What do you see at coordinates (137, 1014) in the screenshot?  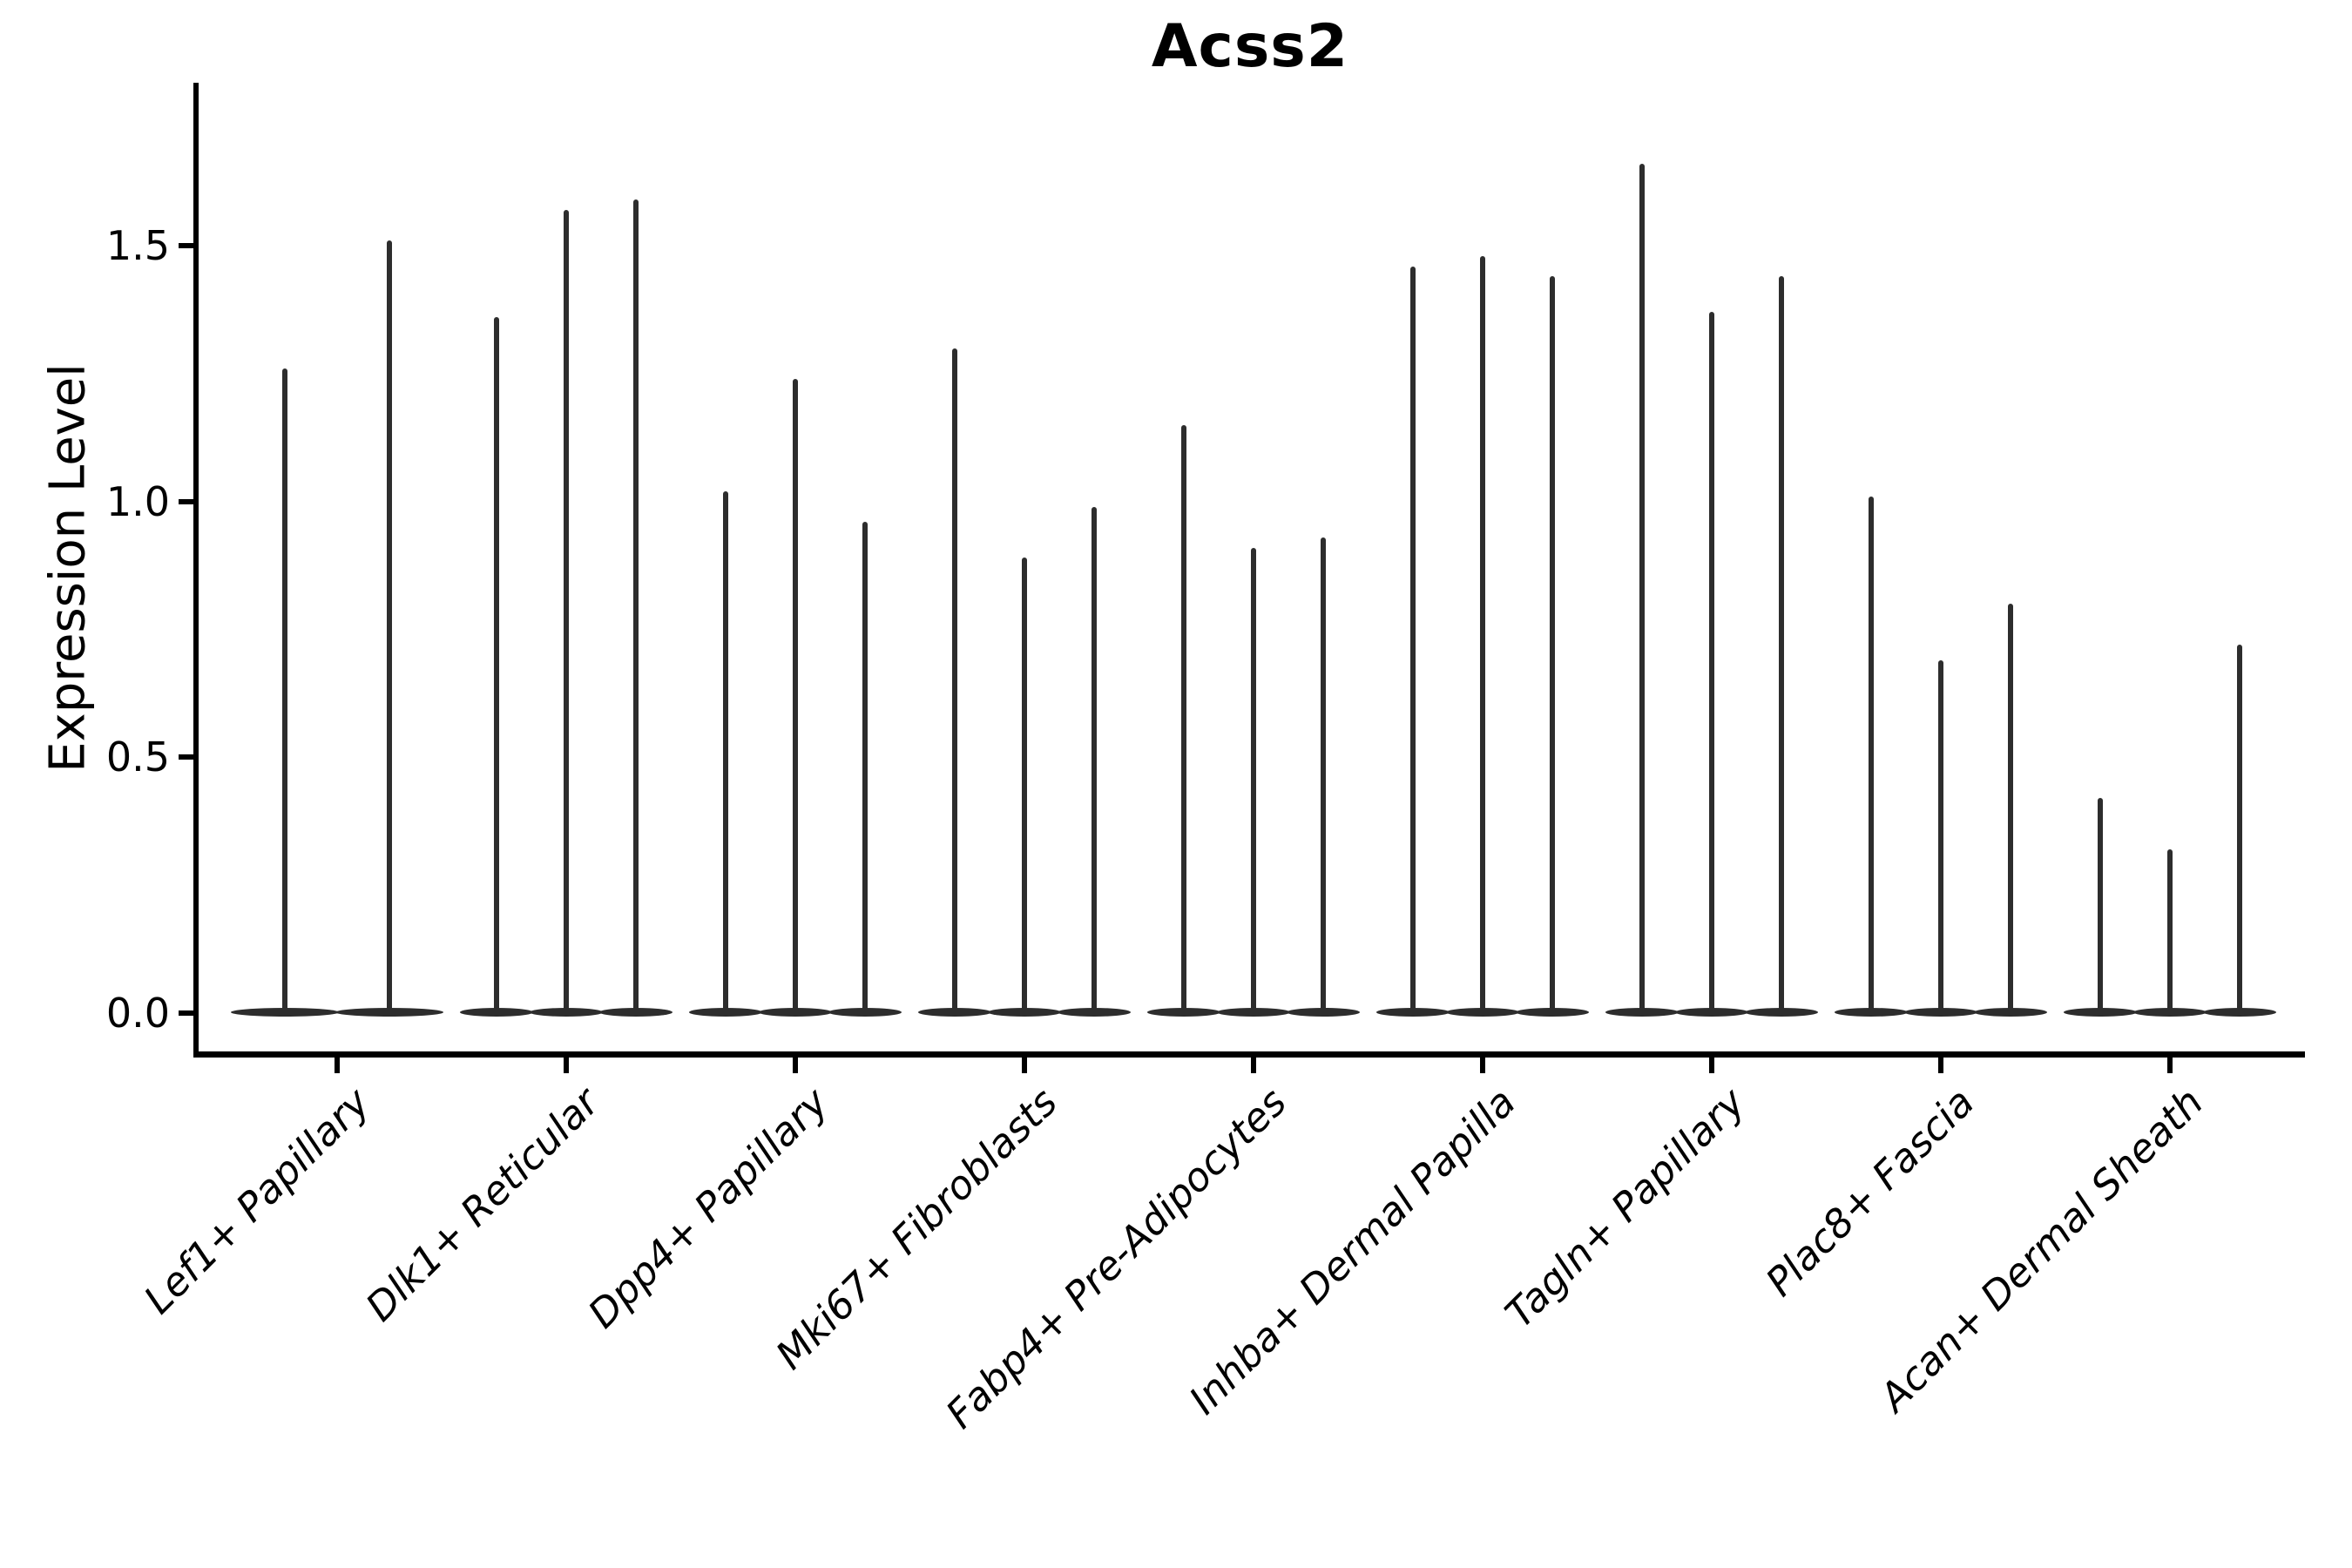 I see `y-tick-label: 0.0` at bounding box center [137, 1014].